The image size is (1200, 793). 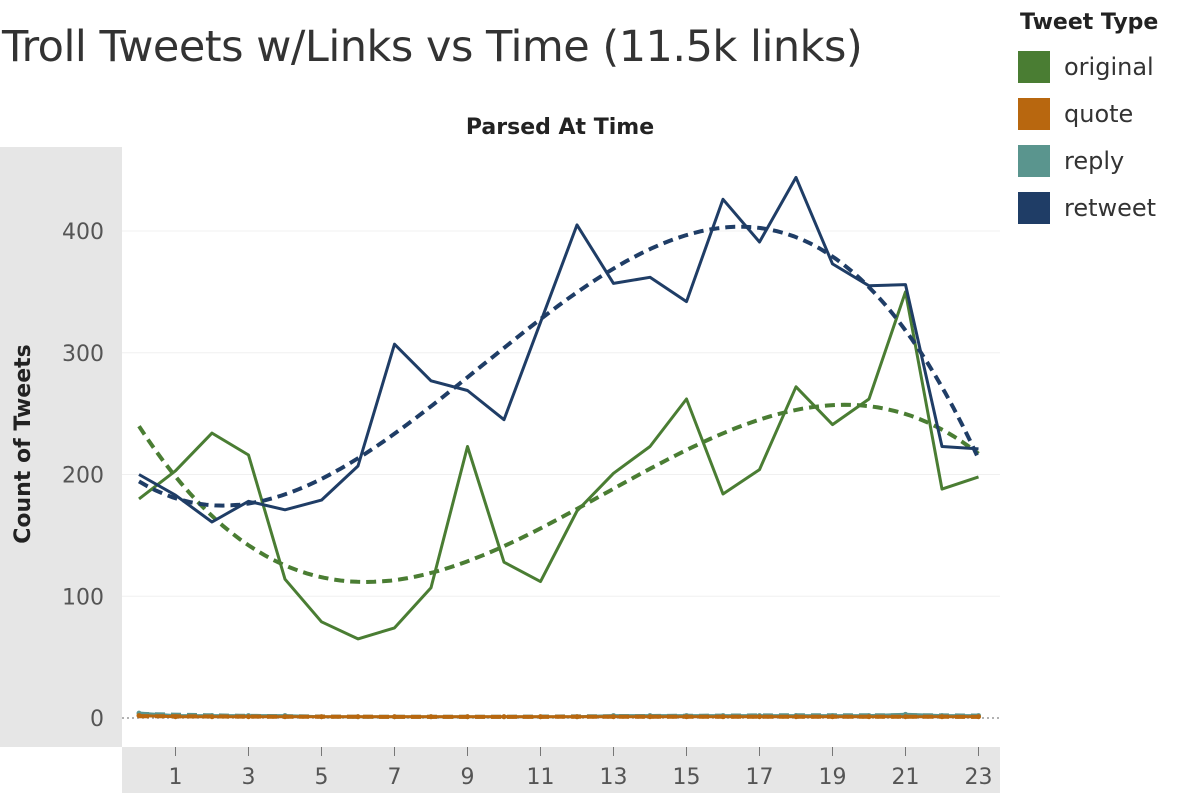 I want to click on x-tick-label: 13, so click(x=614, y=777).